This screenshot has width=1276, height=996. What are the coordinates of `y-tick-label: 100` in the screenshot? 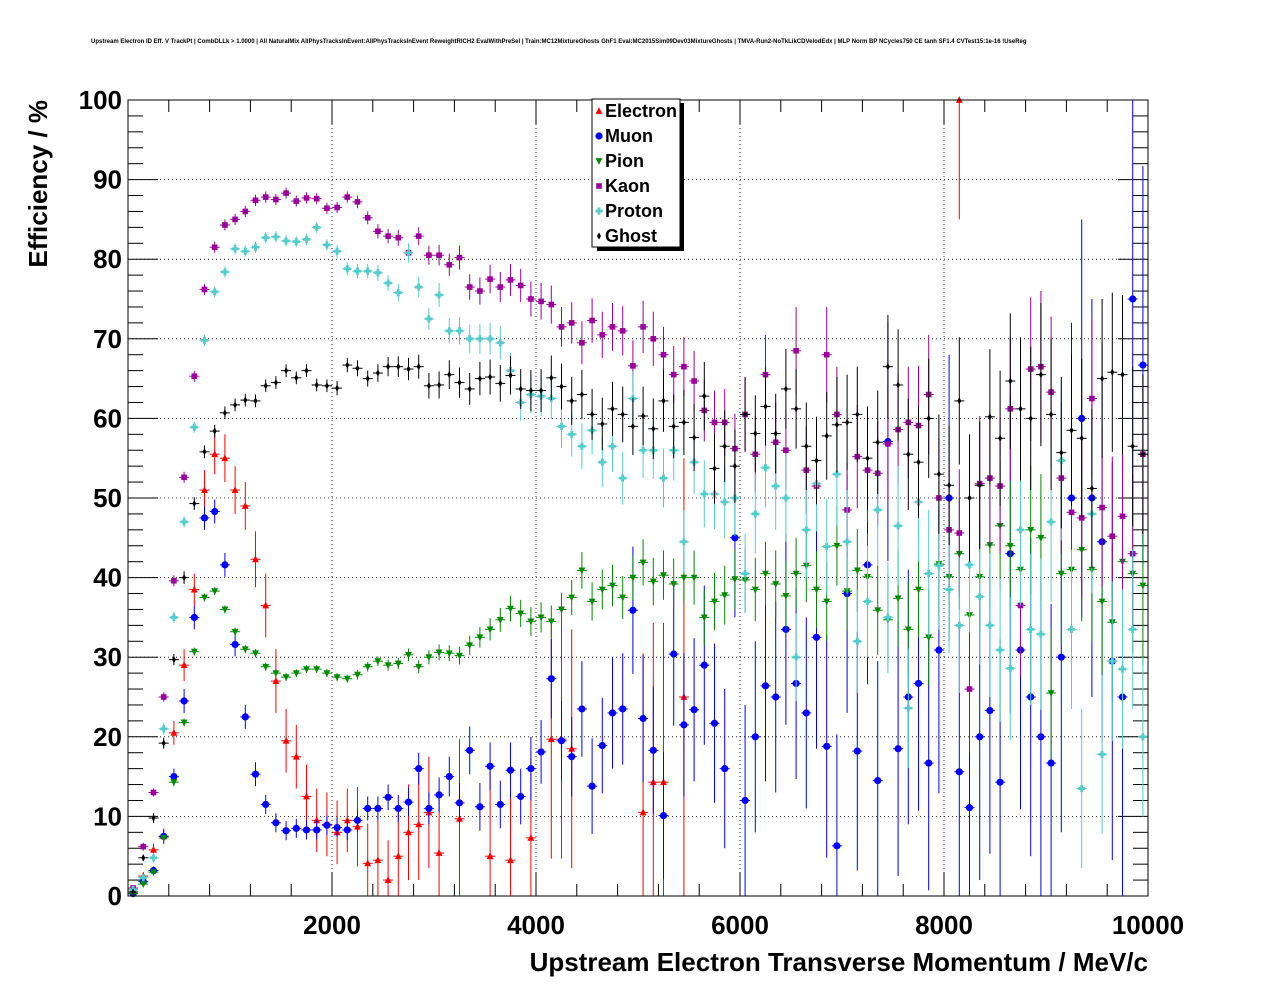 It's located at (100, 100).